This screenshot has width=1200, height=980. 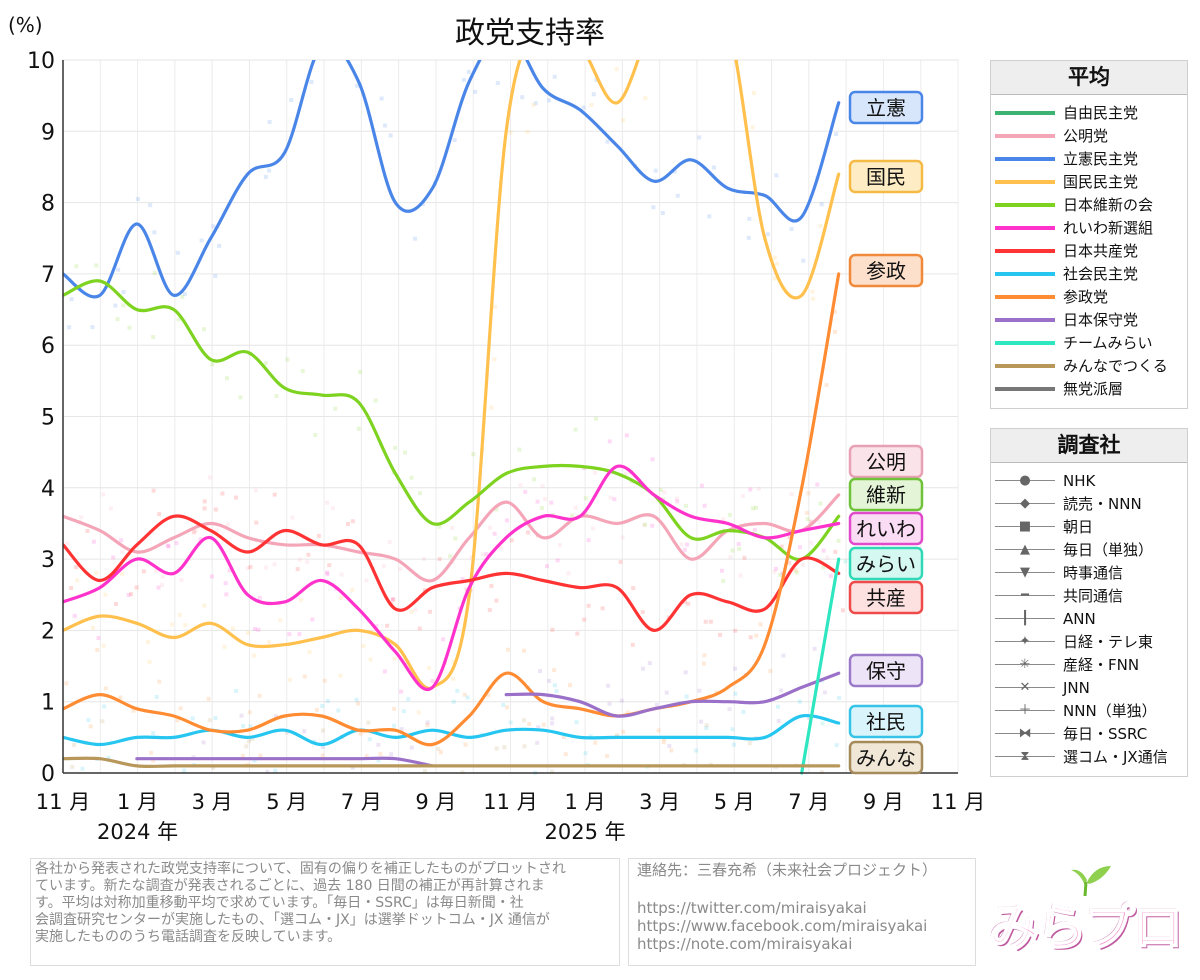 I want to click on end-label: みらい, so click(x=886, y=563).